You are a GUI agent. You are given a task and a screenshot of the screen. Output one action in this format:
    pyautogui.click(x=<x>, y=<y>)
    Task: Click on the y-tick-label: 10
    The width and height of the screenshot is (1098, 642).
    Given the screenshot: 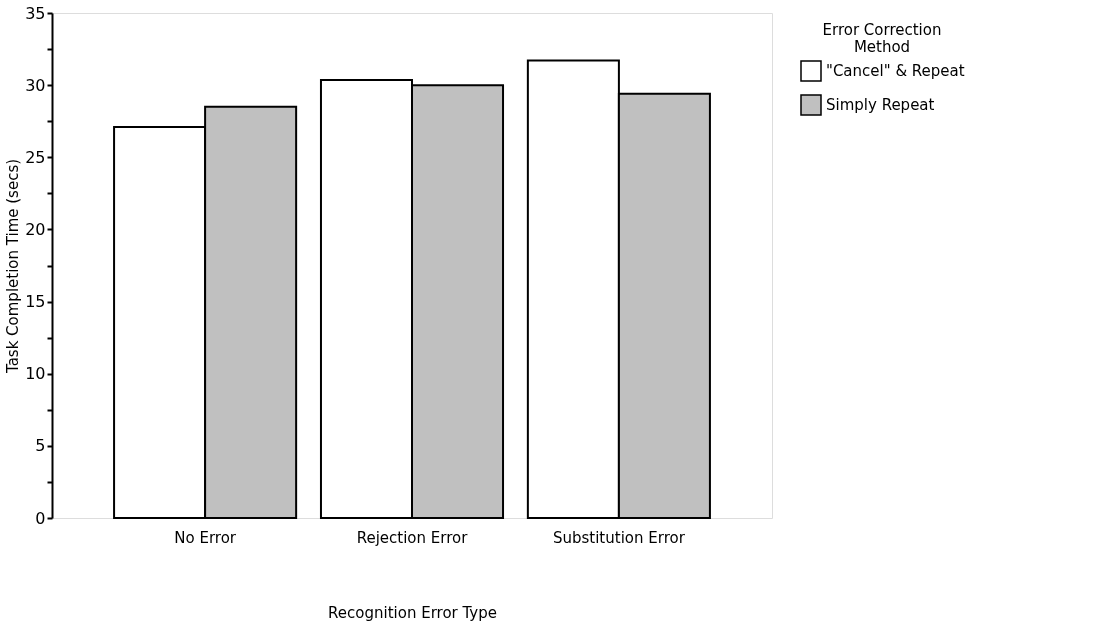 What is the action you would take?
    pyautogui.click(x=35, y=374)
    